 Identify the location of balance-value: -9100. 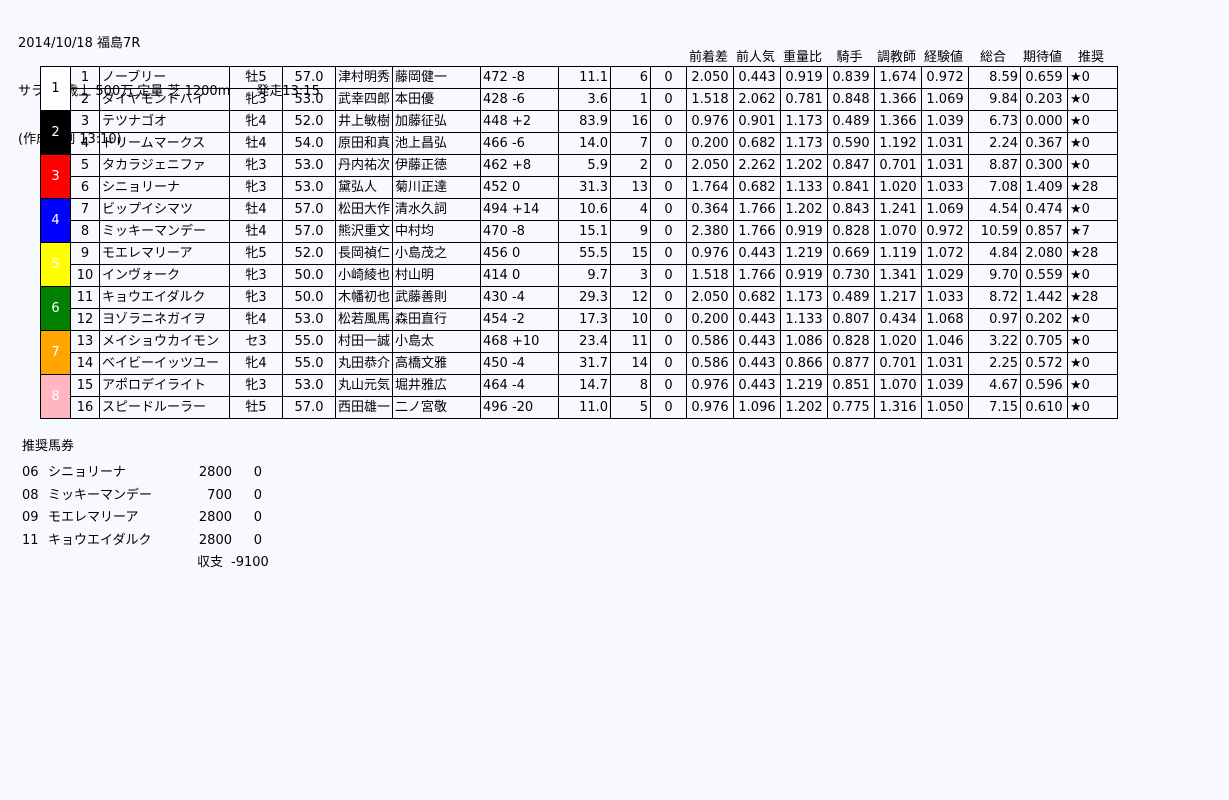
(250, 563).